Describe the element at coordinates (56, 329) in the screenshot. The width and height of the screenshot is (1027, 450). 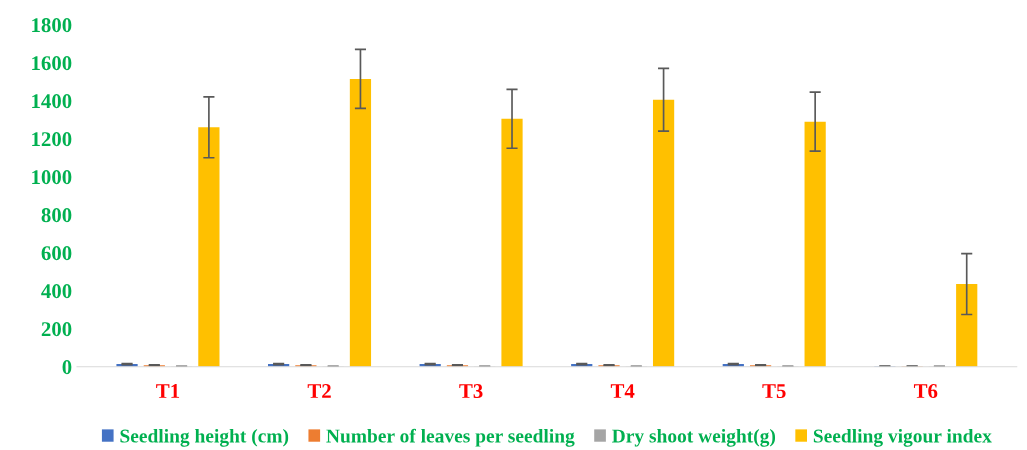
I see `y-tick-label: 200` at that location.